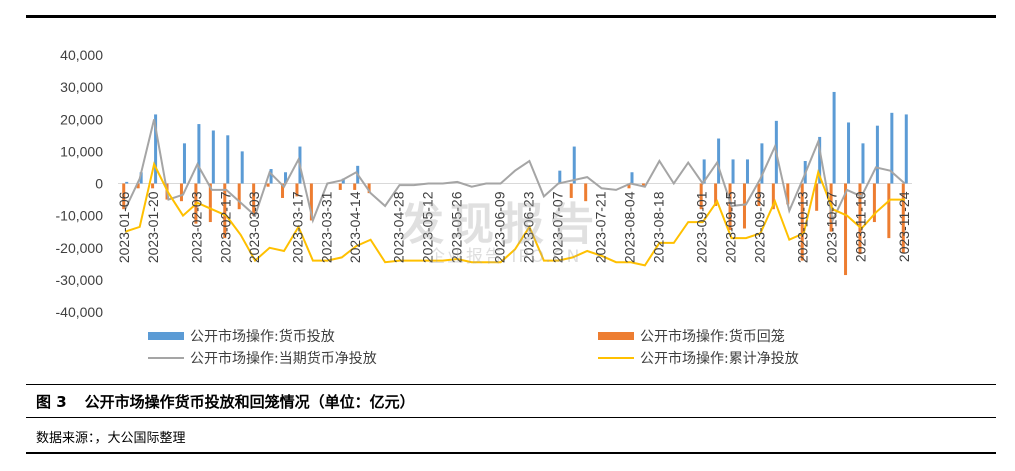  What do you see at coordinates (111, 438) in the screenshot?
I see `source-note: 数据来源：，大公国际整理` at bounding box center [111, 438].